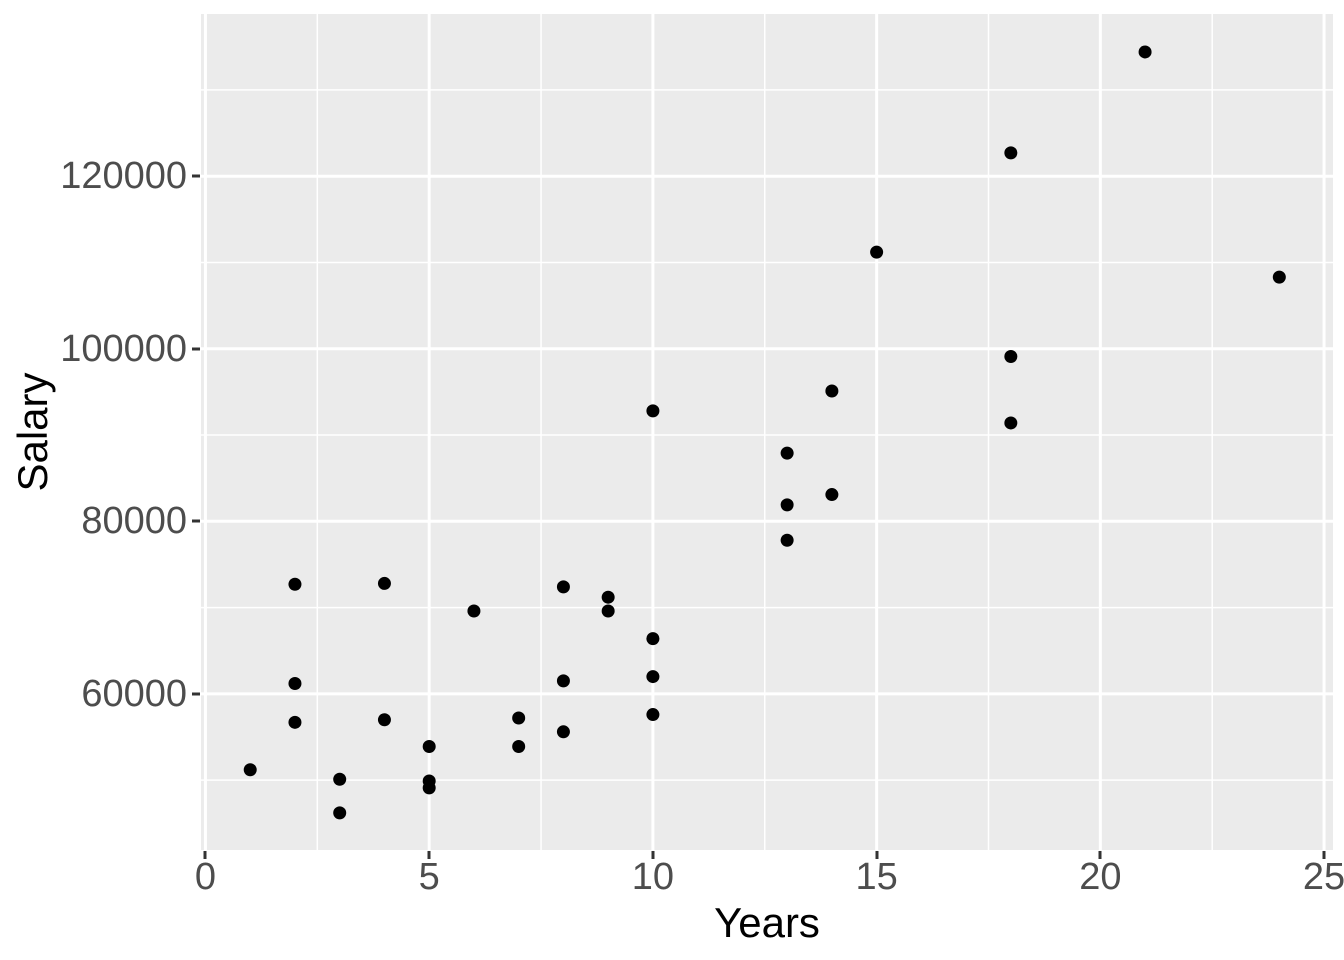  Describe the element at coordinates (123, 176) in the screenshot. I see `y-tick-label: 120000` at that location.